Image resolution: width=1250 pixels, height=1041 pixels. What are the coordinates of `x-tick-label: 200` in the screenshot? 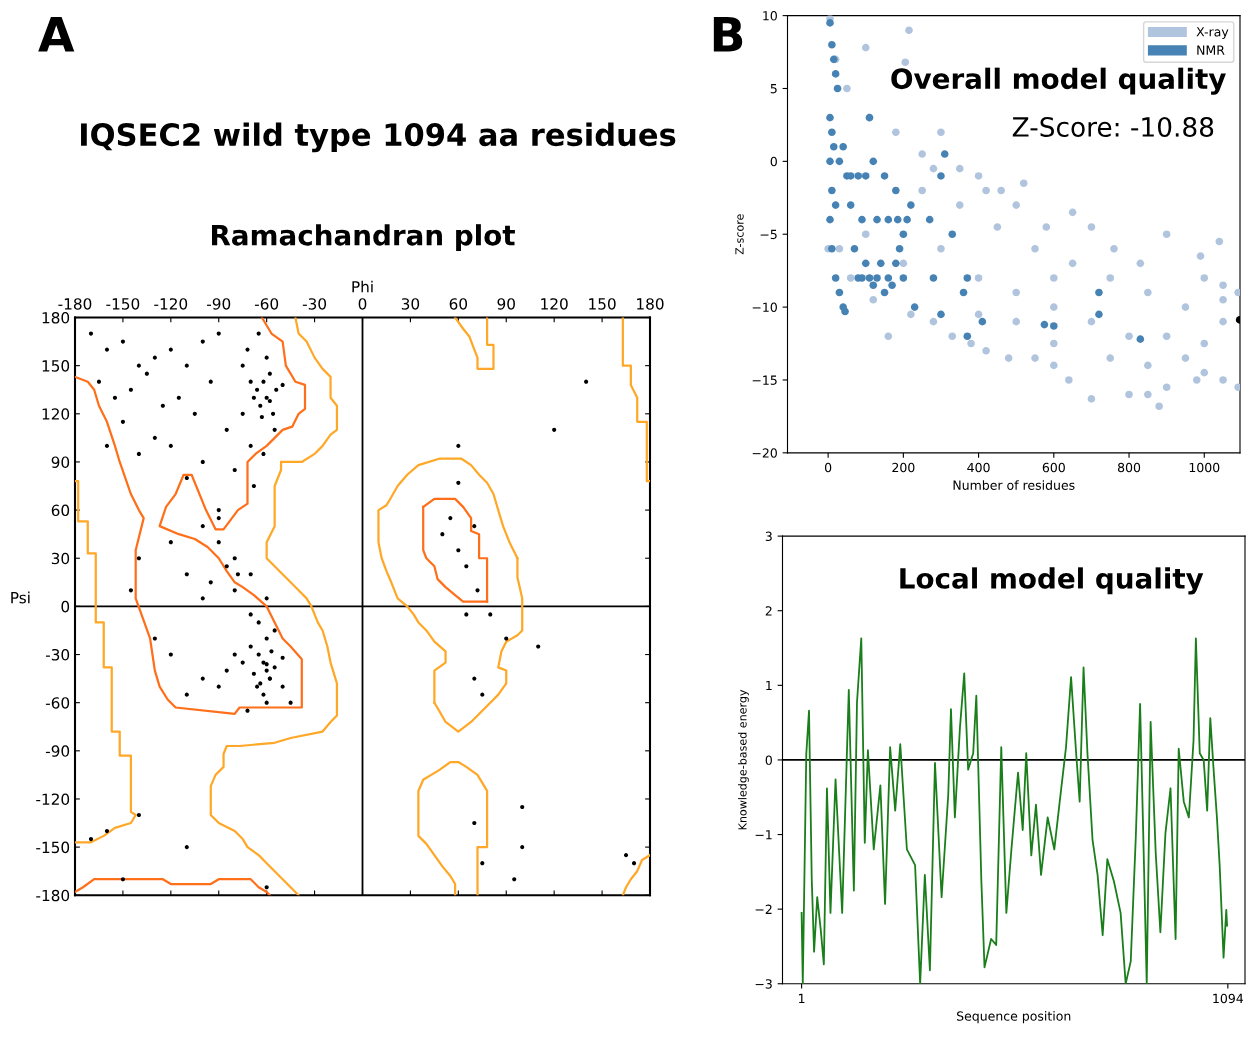 It's located at (903, 467).